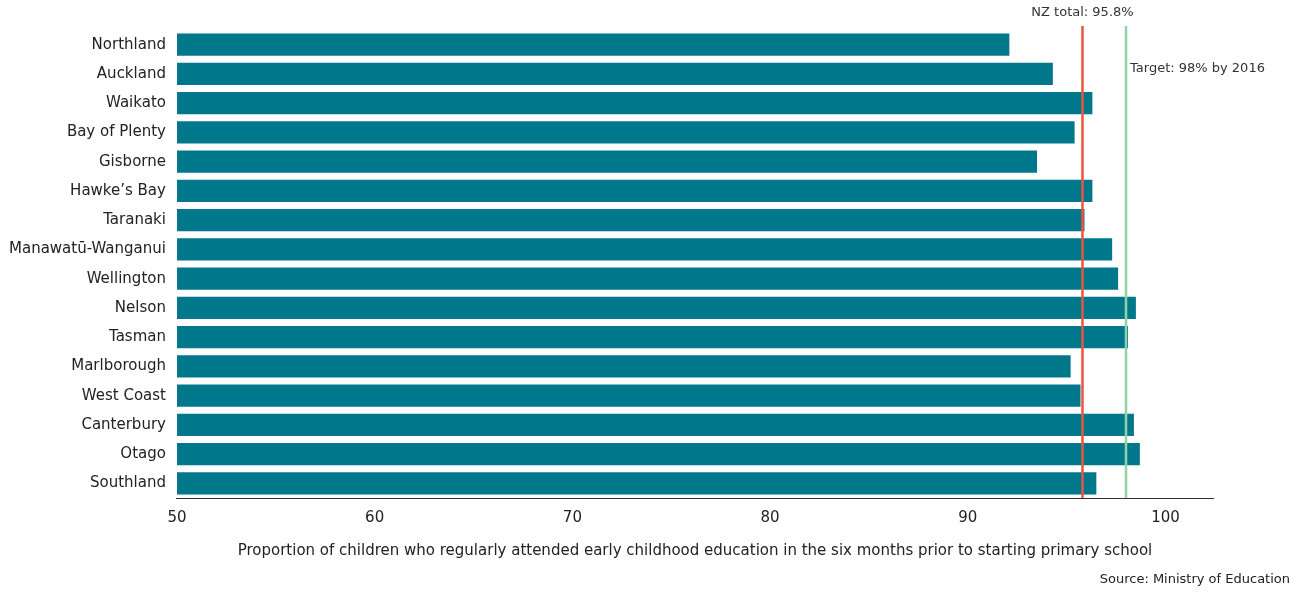 Image resolution: width=1298 pixels, height=592 pixels. I want to click on x-tick-label: 100, so click(1165, 516).